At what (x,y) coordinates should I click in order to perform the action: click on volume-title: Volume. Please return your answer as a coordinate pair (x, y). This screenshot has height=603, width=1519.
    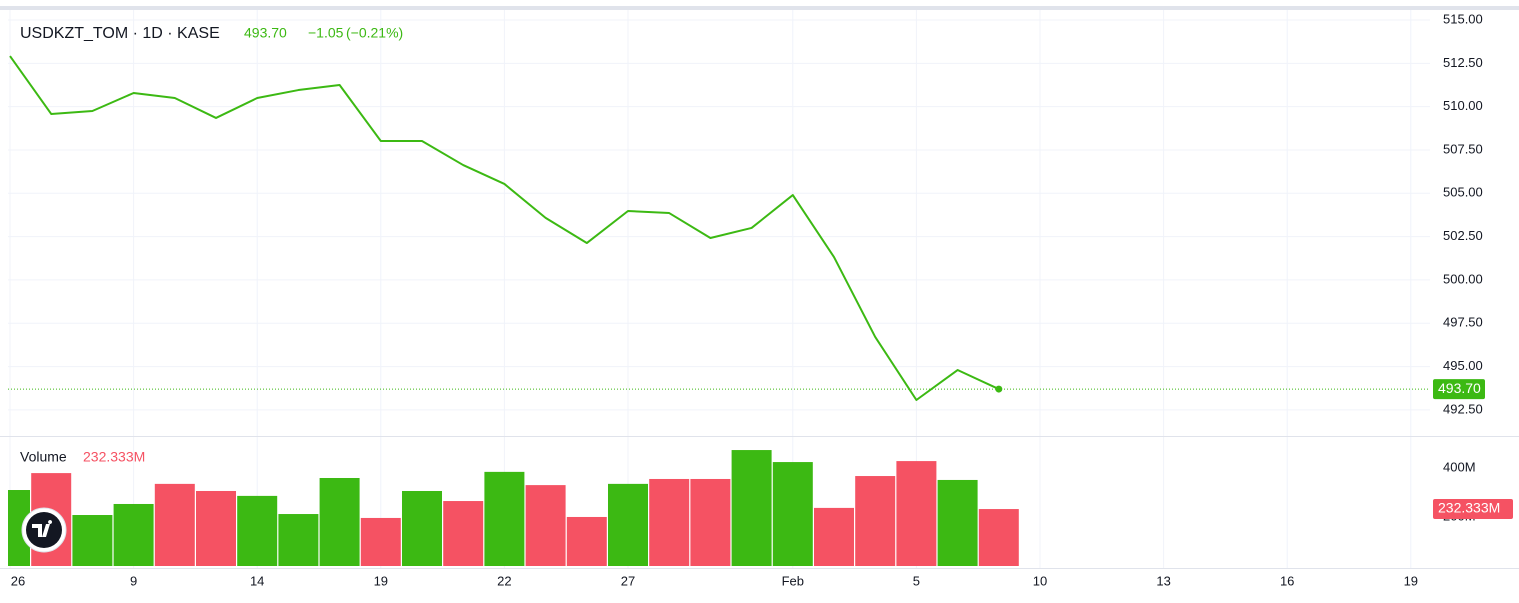
    Looking at the image, I should click on (43, 457).